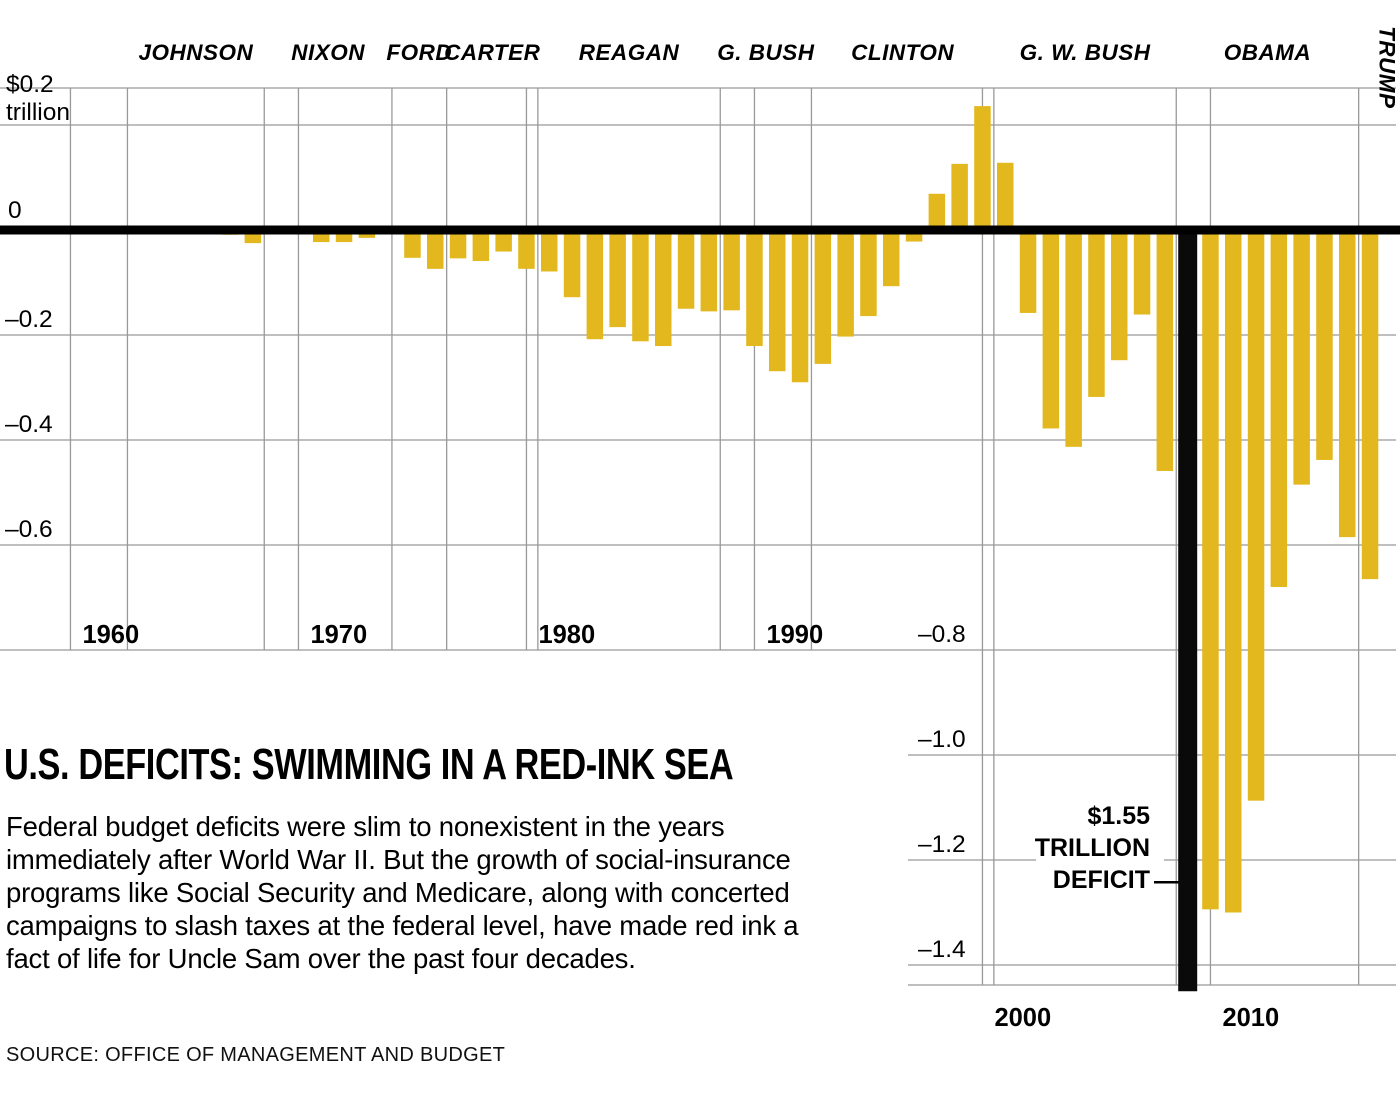 Image resolution: width=1400 pixels, height=1096 pixels. Describe the element at coordinates (572, 264) in the screenshot. I see `deficit-bar-1982` at that location.